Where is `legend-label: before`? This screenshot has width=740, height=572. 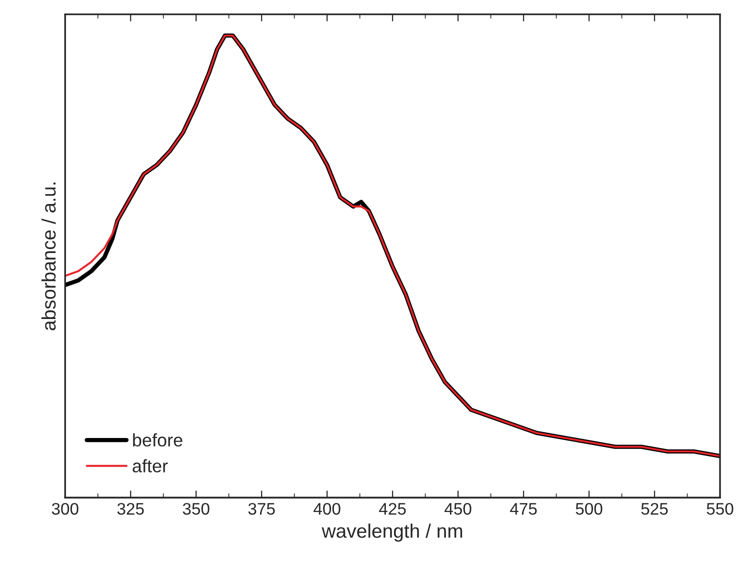 legend-label: before is located at coordinates (157, 440).